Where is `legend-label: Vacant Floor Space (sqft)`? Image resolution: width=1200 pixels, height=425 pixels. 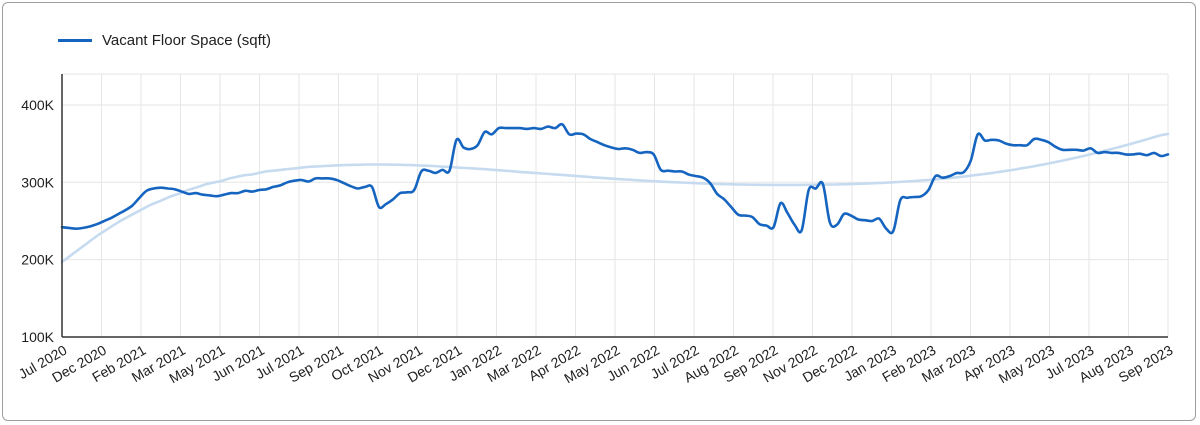 legend-label: Vacant Floor Space (sqft) is located at coordinates (186, 40).